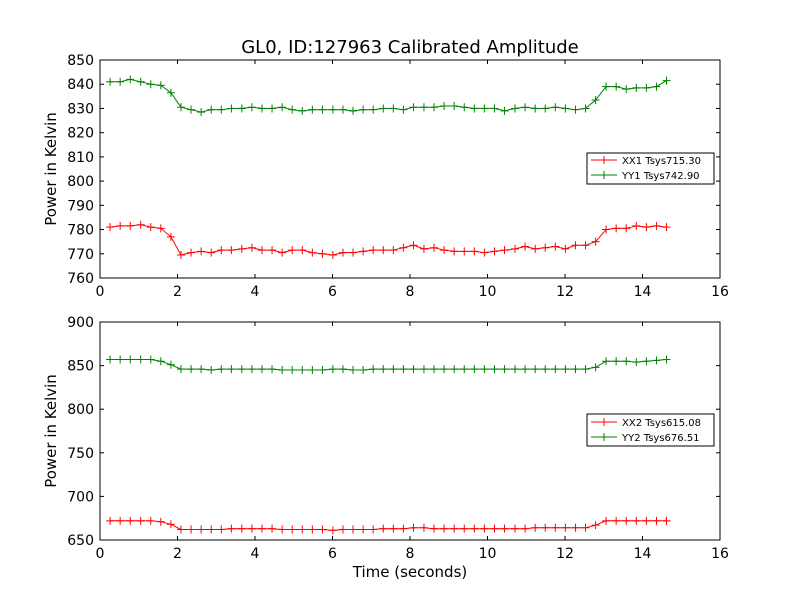  Describe the element at coordinates (410, 572) in the screenshot. I see `x-axis-label: Time (seconds)` at that location.